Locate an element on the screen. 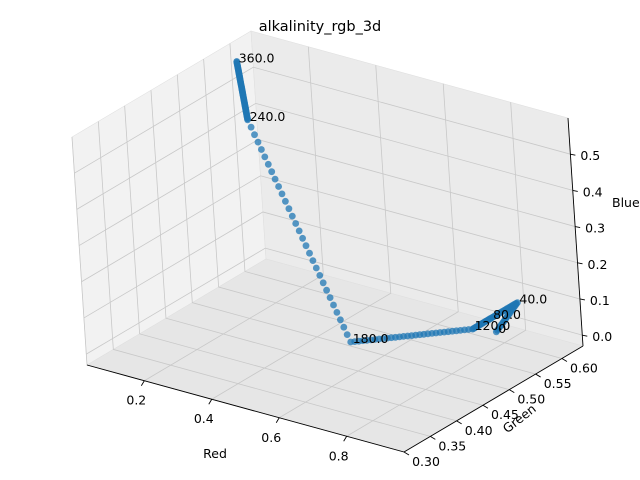  x-axis-label: Red is located at coordinates (215, 453).